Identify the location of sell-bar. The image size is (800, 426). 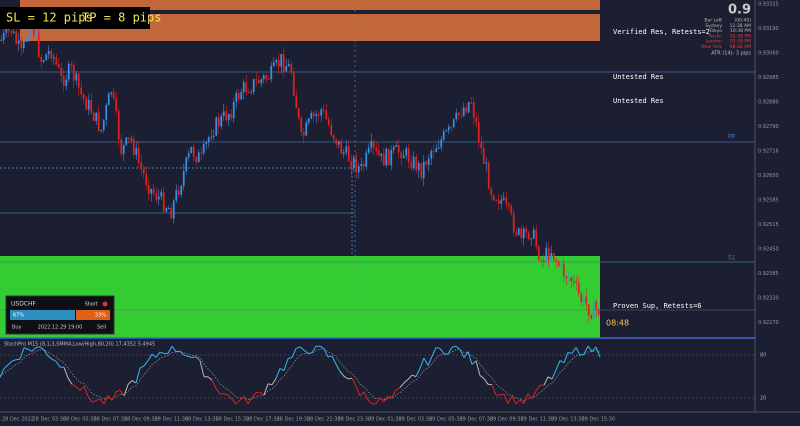
(93, 315).